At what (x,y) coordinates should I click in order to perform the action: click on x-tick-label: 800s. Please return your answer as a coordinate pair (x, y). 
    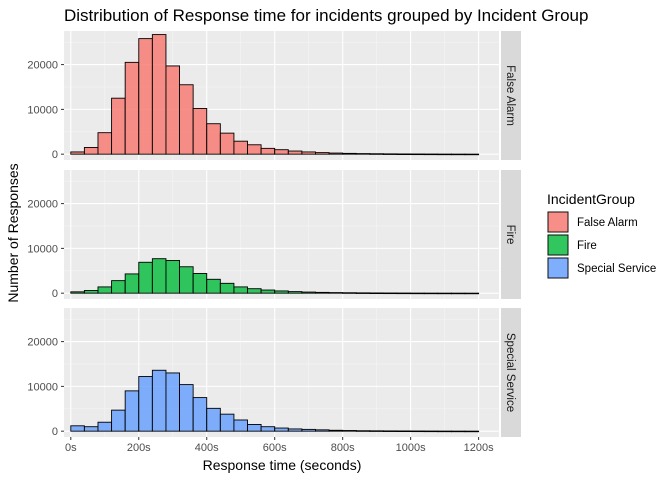
    Looking at the image, I should click on (343, 448).